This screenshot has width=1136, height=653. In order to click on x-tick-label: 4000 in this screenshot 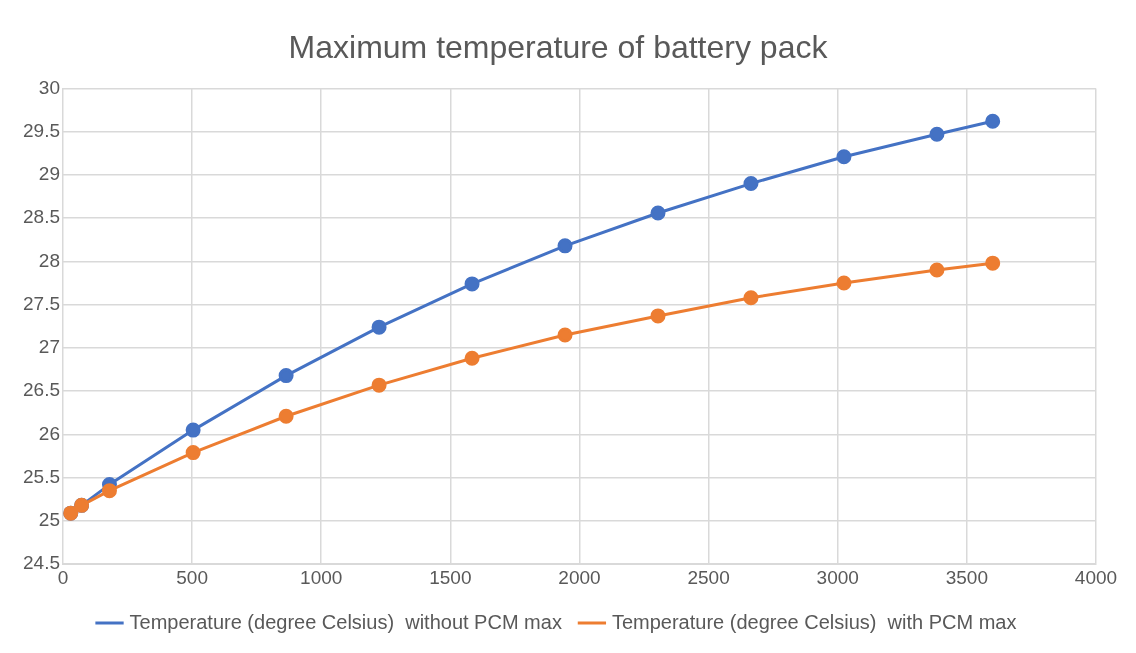, I will do `click(1096, 577)`.